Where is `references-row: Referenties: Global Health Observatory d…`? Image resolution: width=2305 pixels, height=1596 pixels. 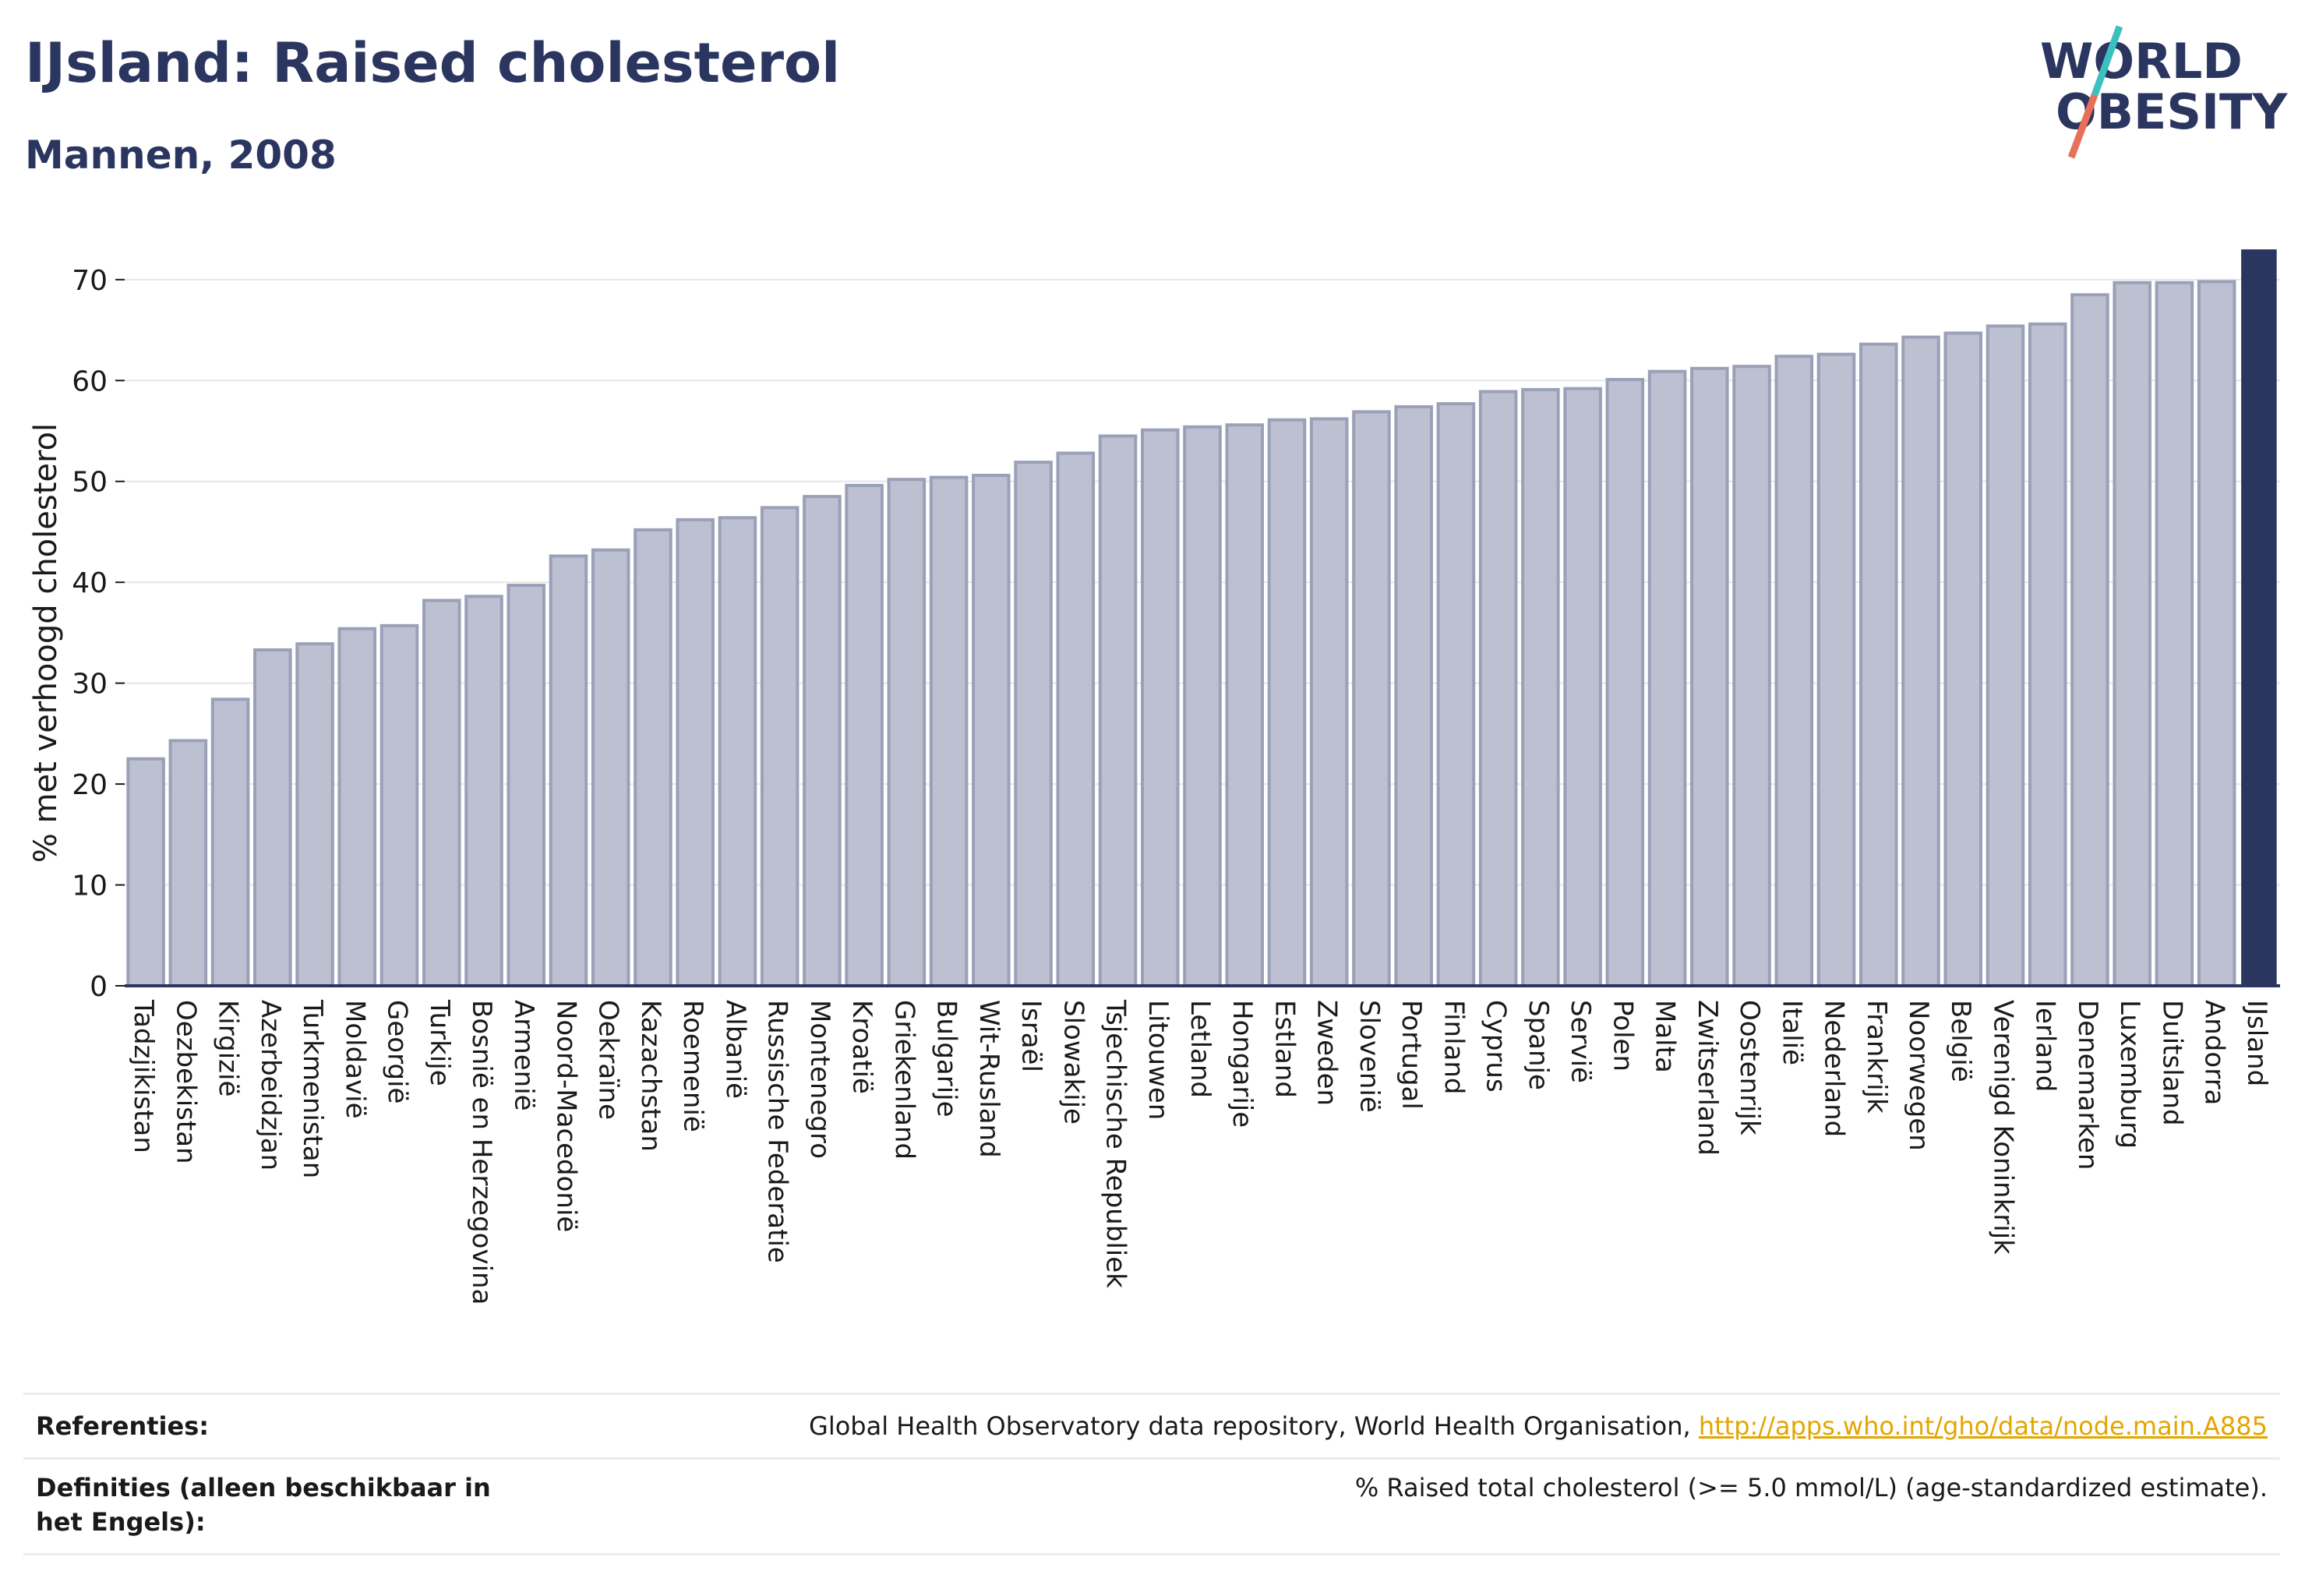 references-row: Referenties: Global Health Observatory d… is located at coordinates (1151, 1425).